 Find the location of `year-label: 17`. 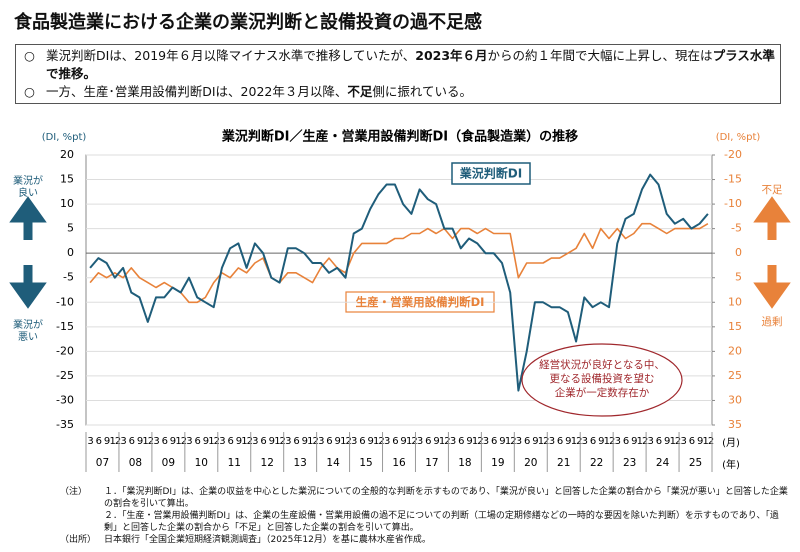

year-label: 17 is located at coordinates (431, 463).